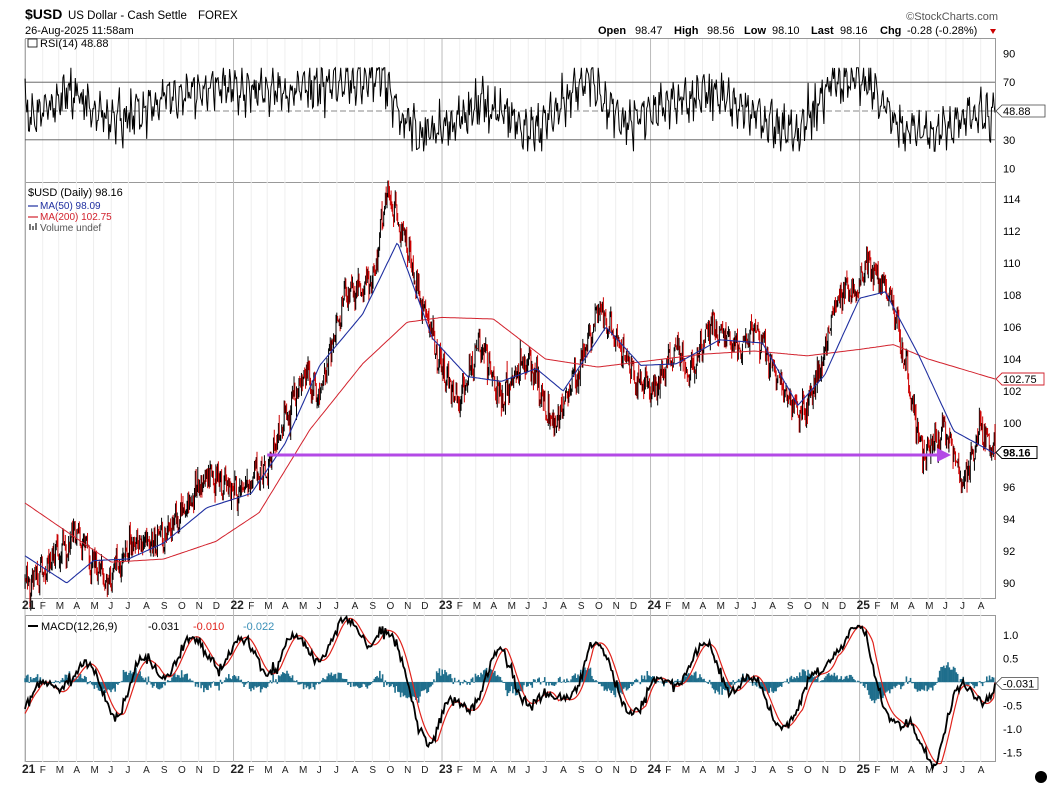 Image resolution: width=1052 pixels, height=789 pixels. What do you see at coordinates (238, 605) in the screenshot?
I see `x-tick-label: 22` at bounding box center [238, 605].